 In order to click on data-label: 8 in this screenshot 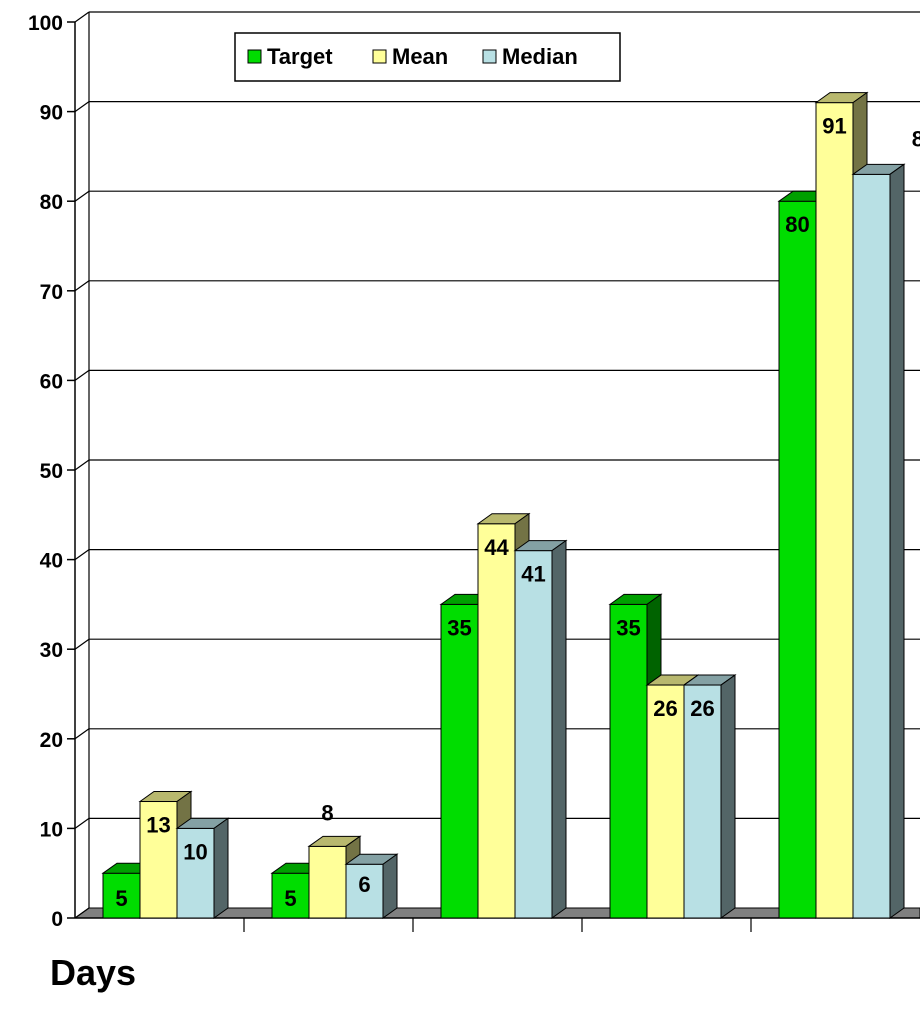, I will do `click(327, 812)`.